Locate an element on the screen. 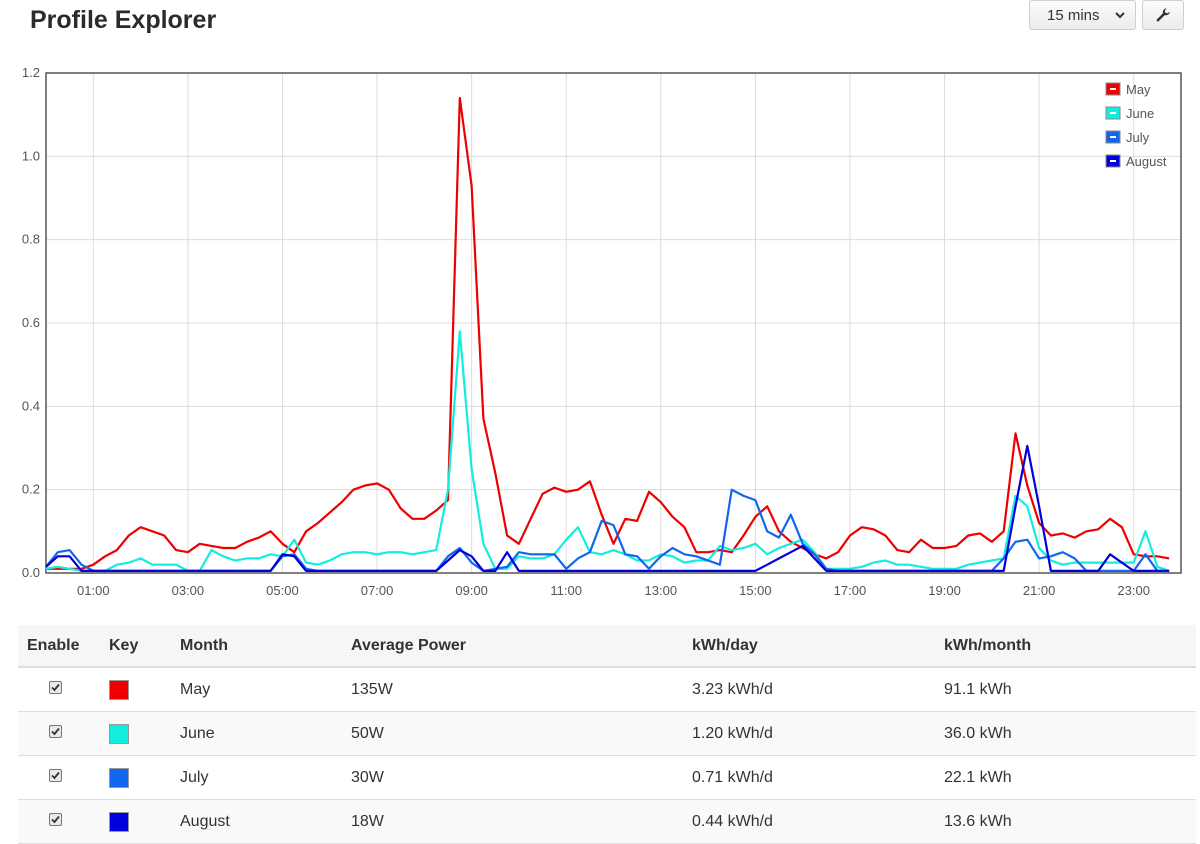 The image size is (1200, 844). y-tick-label: 0.8 is located at coordinates (31, 239).